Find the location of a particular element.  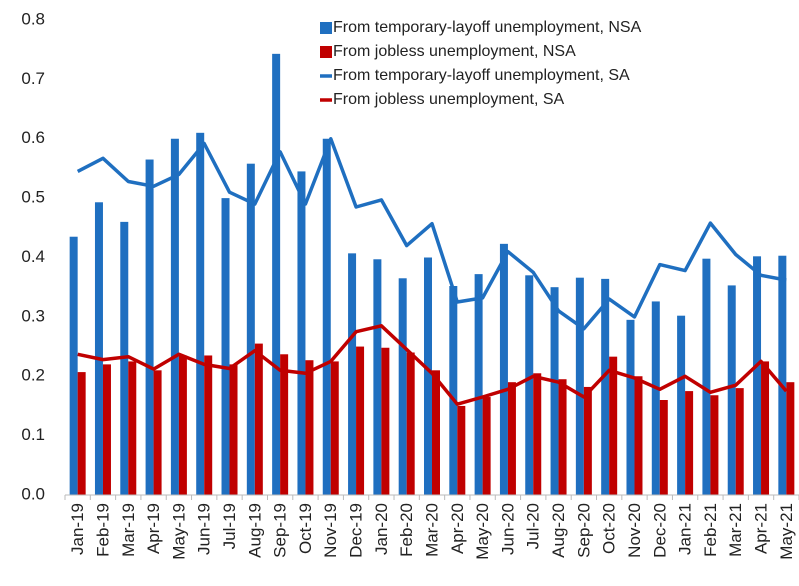

y-tick-label: 0.8 is located at coordinates (33, 18).